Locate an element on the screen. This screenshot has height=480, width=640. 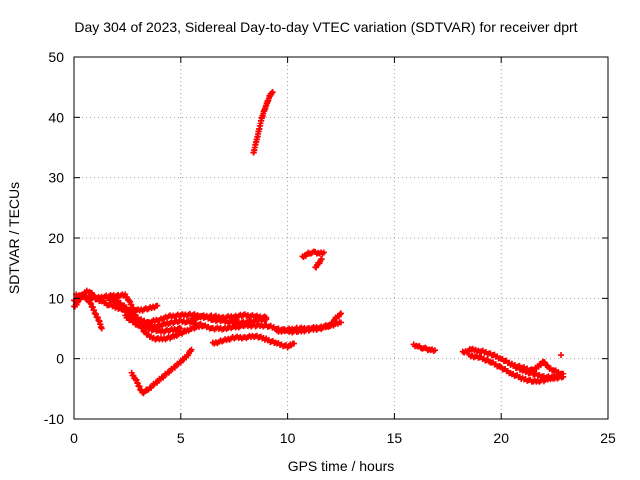
y-tick-label: 30 is located at coordinates (56, 178).